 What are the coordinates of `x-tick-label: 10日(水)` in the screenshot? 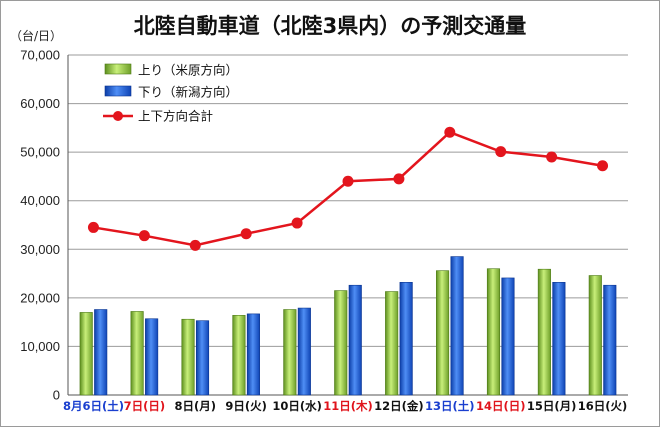 It's located at (297, 406).